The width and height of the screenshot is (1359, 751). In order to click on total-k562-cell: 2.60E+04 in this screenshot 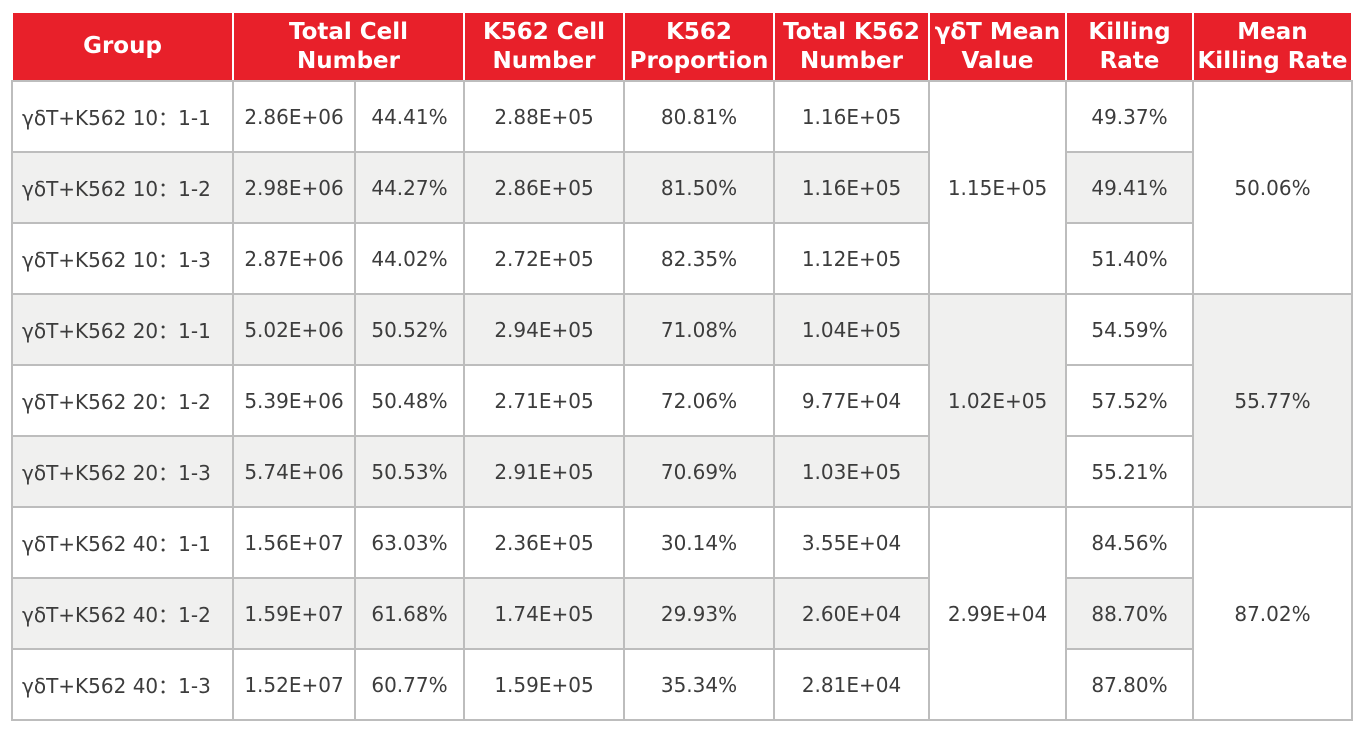, I will do `click(851, 613)`.